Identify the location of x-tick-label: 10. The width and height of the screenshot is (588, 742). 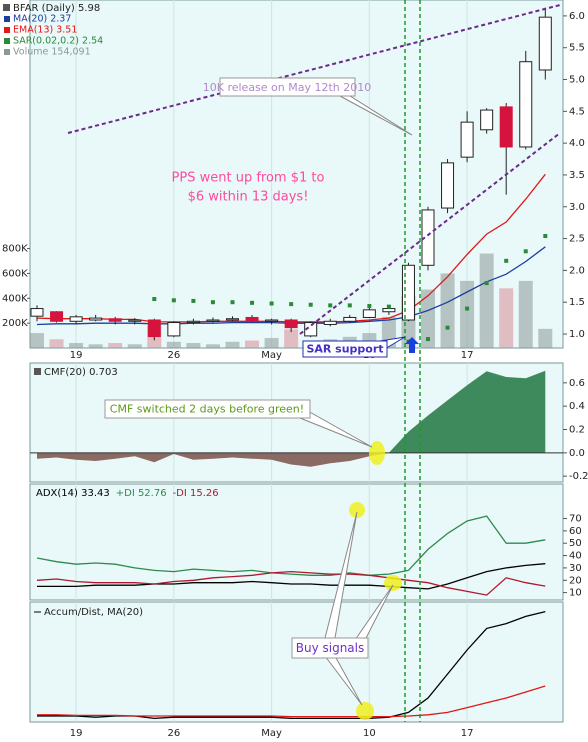
(369, 733).